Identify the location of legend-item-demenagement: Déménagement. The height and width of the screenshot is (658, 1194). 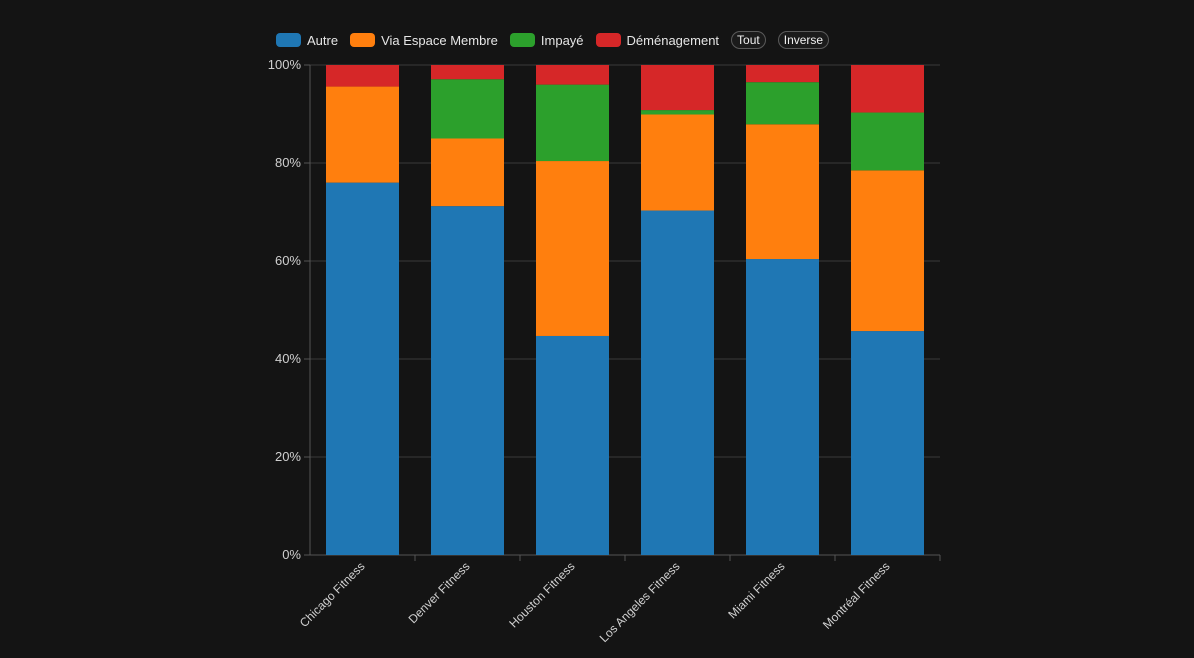
(657, 40).